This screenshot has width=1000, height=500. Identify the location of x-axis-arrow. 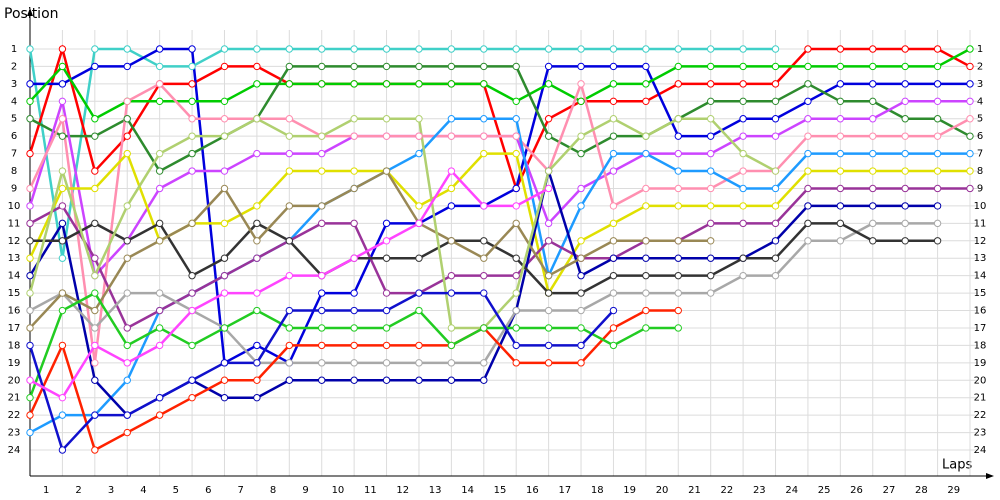
(990, 476).